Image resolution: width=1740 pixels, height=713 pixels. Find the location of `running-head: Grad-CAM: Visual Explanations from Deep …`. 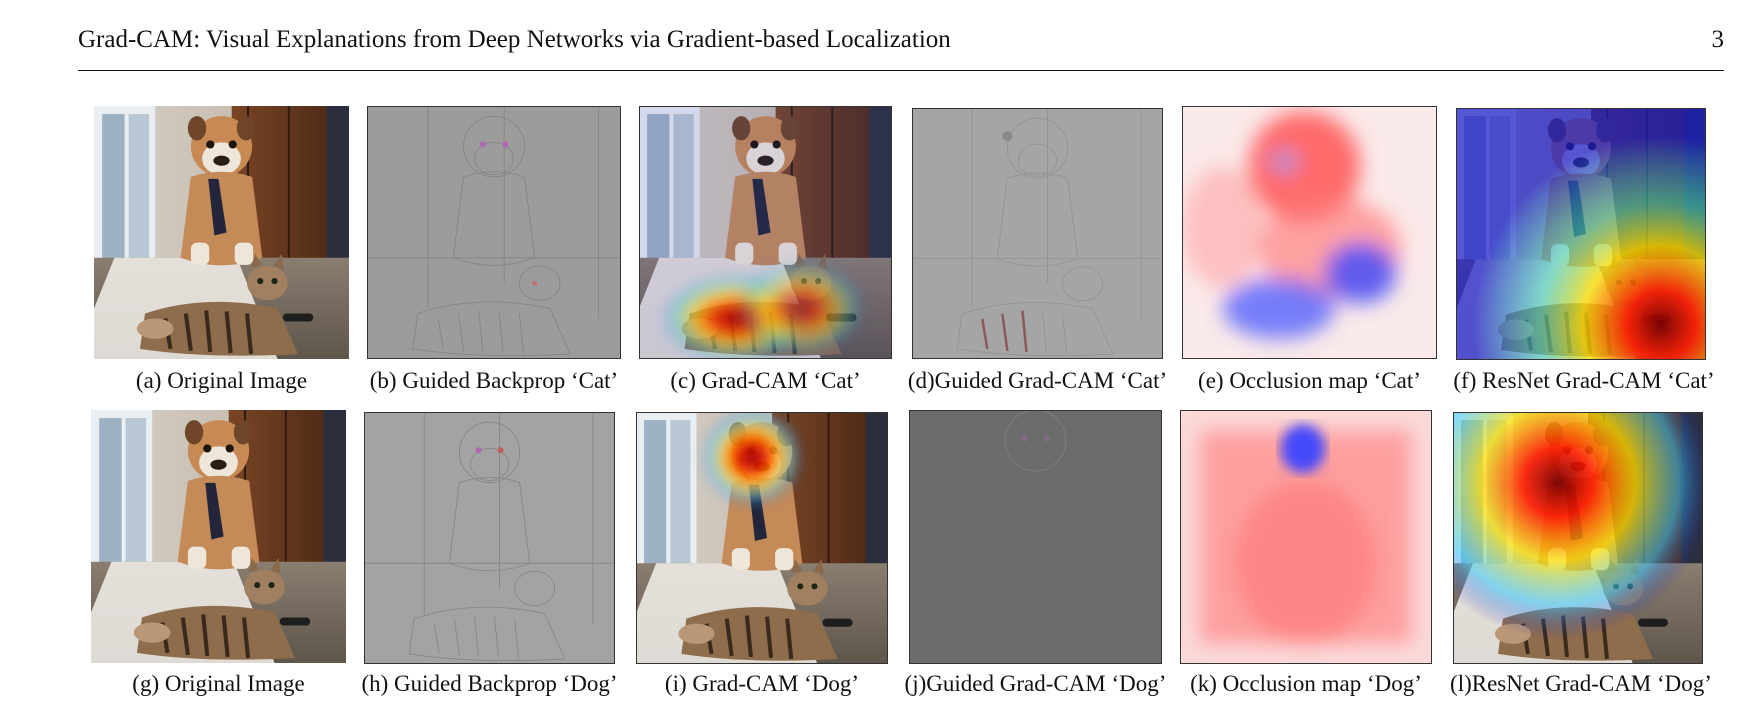

running-head: Grad-CAM: Visual Explanations from Deep … is located at coordinates (901, 40).